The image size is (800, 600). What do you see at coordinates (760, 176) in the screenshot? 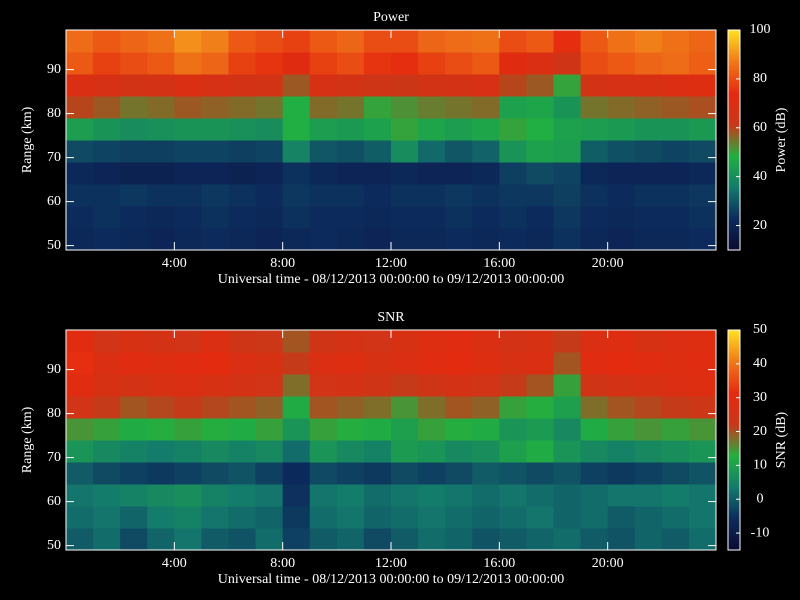
I see `colorbar-tick-label: 40` at bounding box center [760, 176].